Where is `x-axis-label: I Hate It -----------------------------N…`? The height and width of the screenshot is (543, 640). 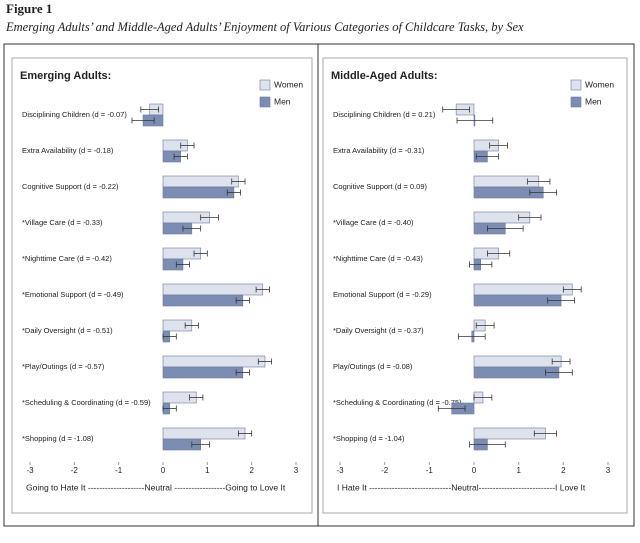
x-axis-label: I Hate It -----------------------------N… is located at coordinates (461, 487).